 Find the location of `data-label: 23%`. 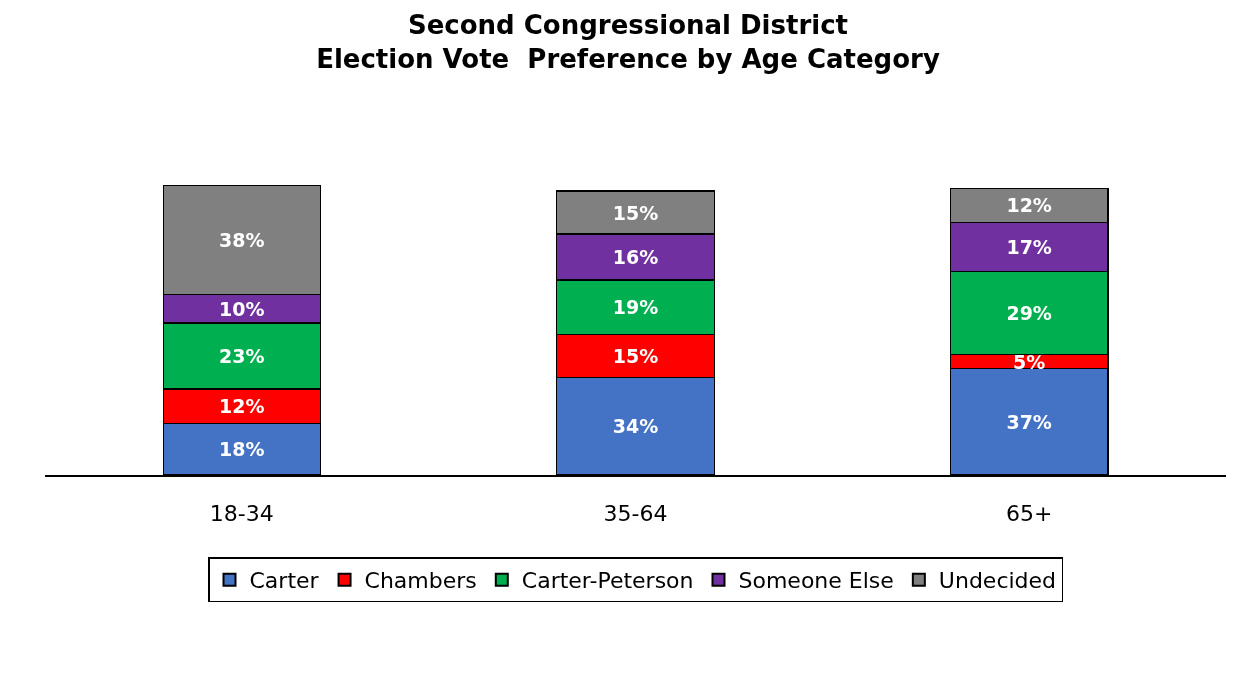

data-label: 23% is located at coordinates (242, 355).